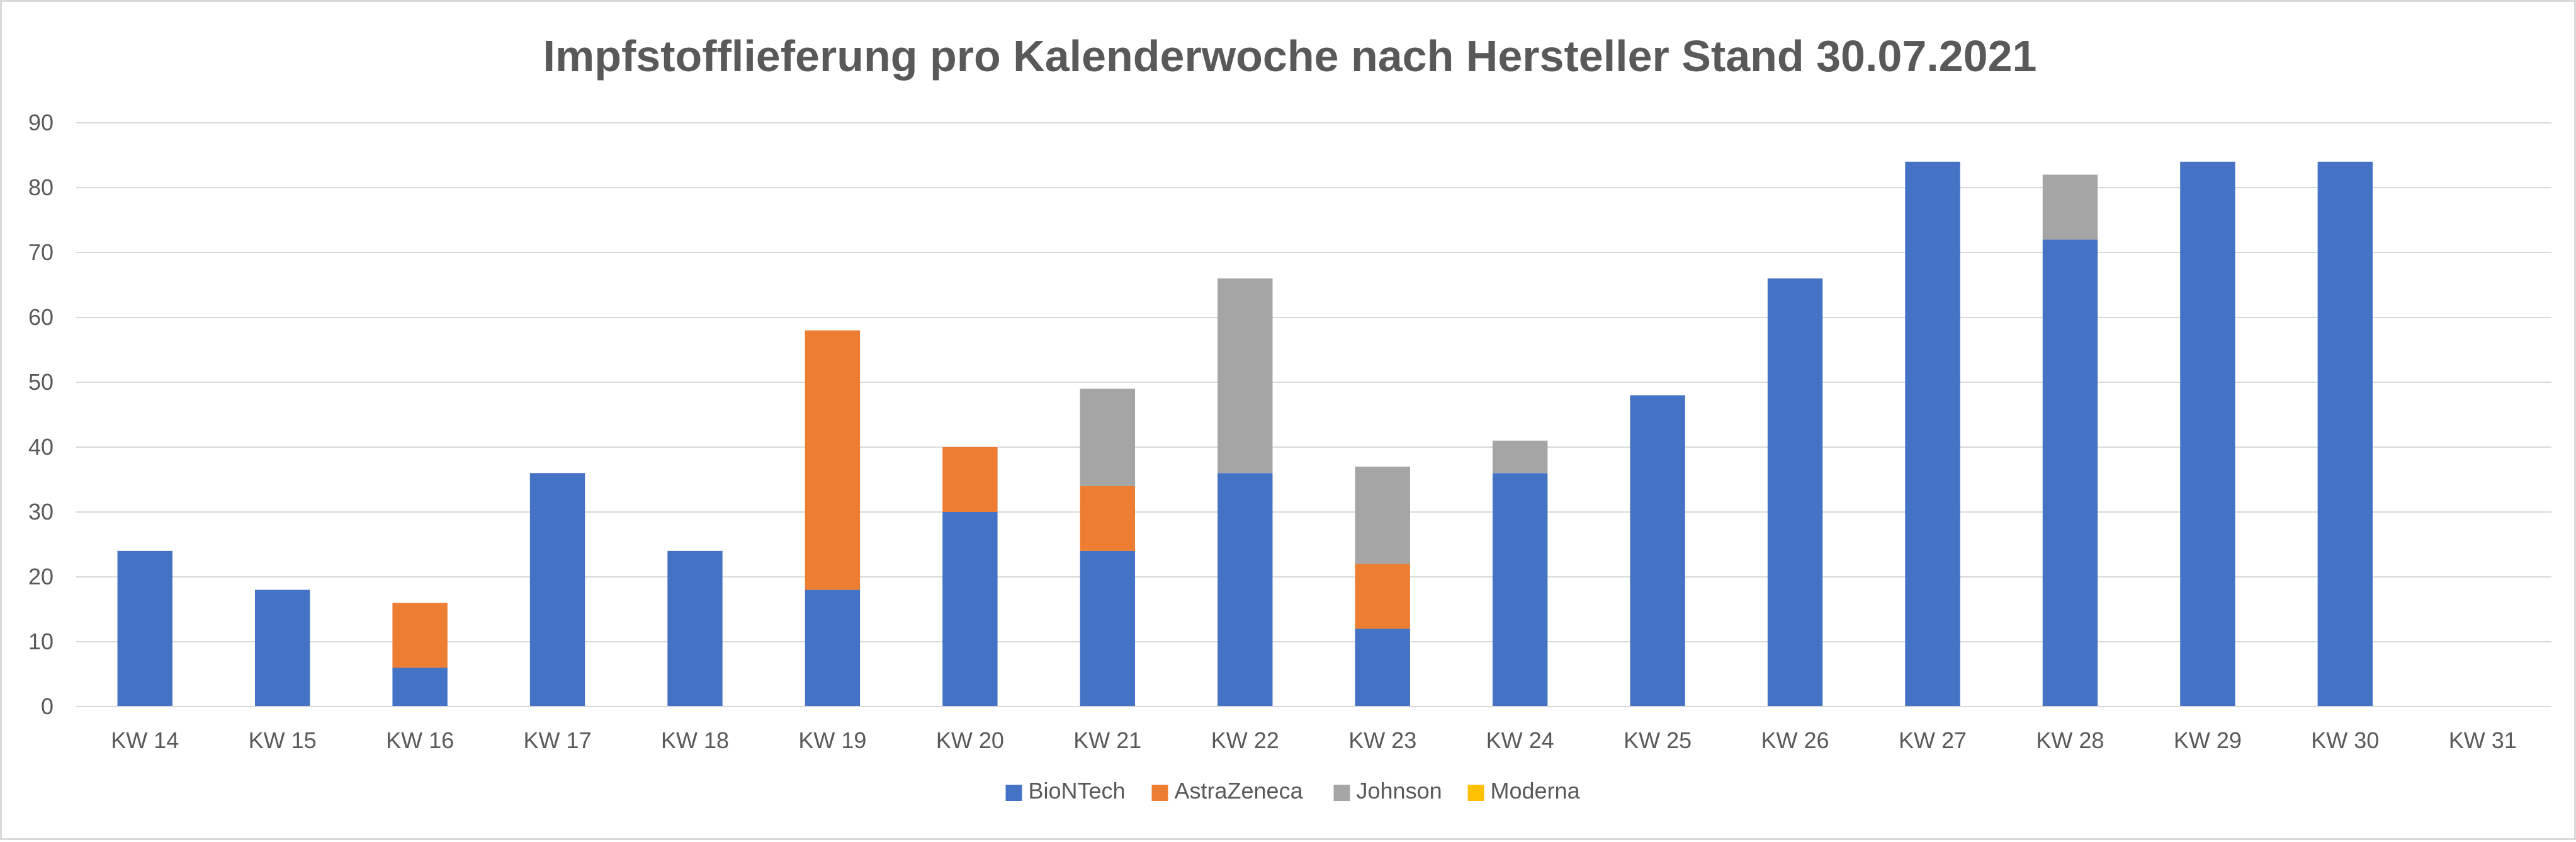 This screenshot has width=2576, height=842. Describe the element at coordinates (41, 382) in the screenshot. I see `y-tick-label: 50` at that location.